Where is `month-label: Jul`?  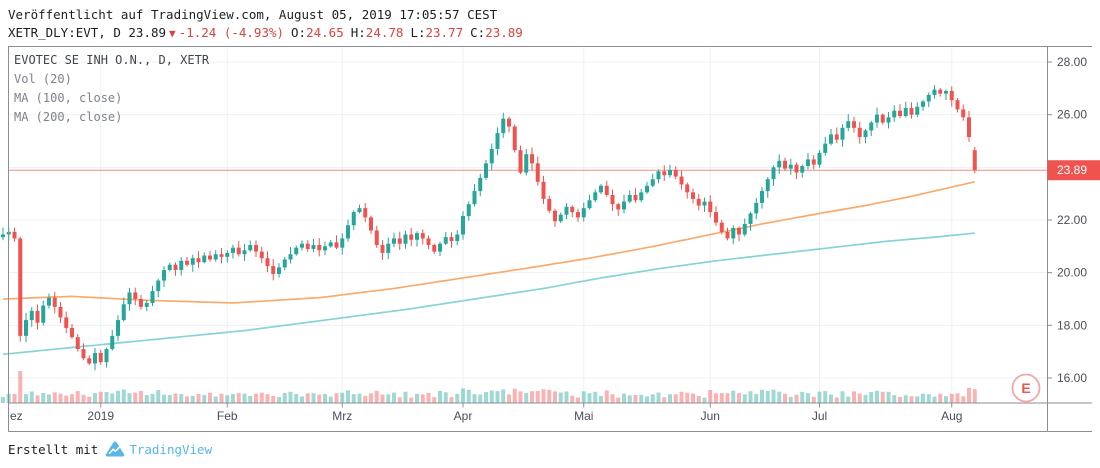 month-label: Jul is located at coordinates (819, 416).